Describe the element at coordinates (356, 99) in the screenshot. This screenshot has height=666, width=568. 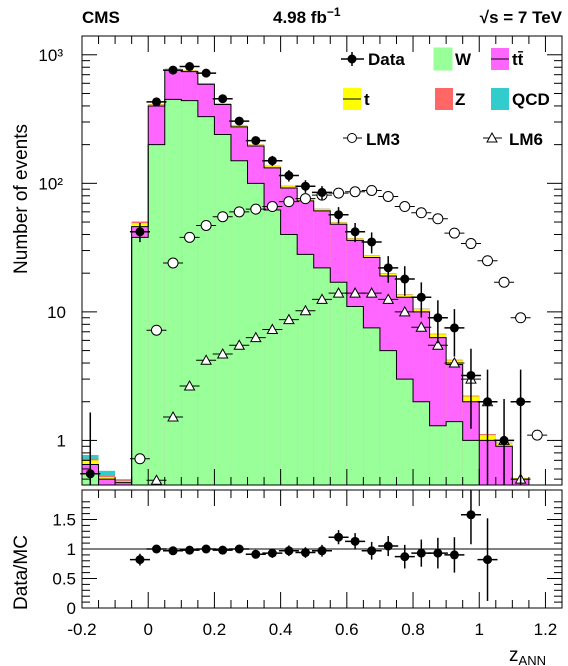
I see `legend-t: t` at that location.